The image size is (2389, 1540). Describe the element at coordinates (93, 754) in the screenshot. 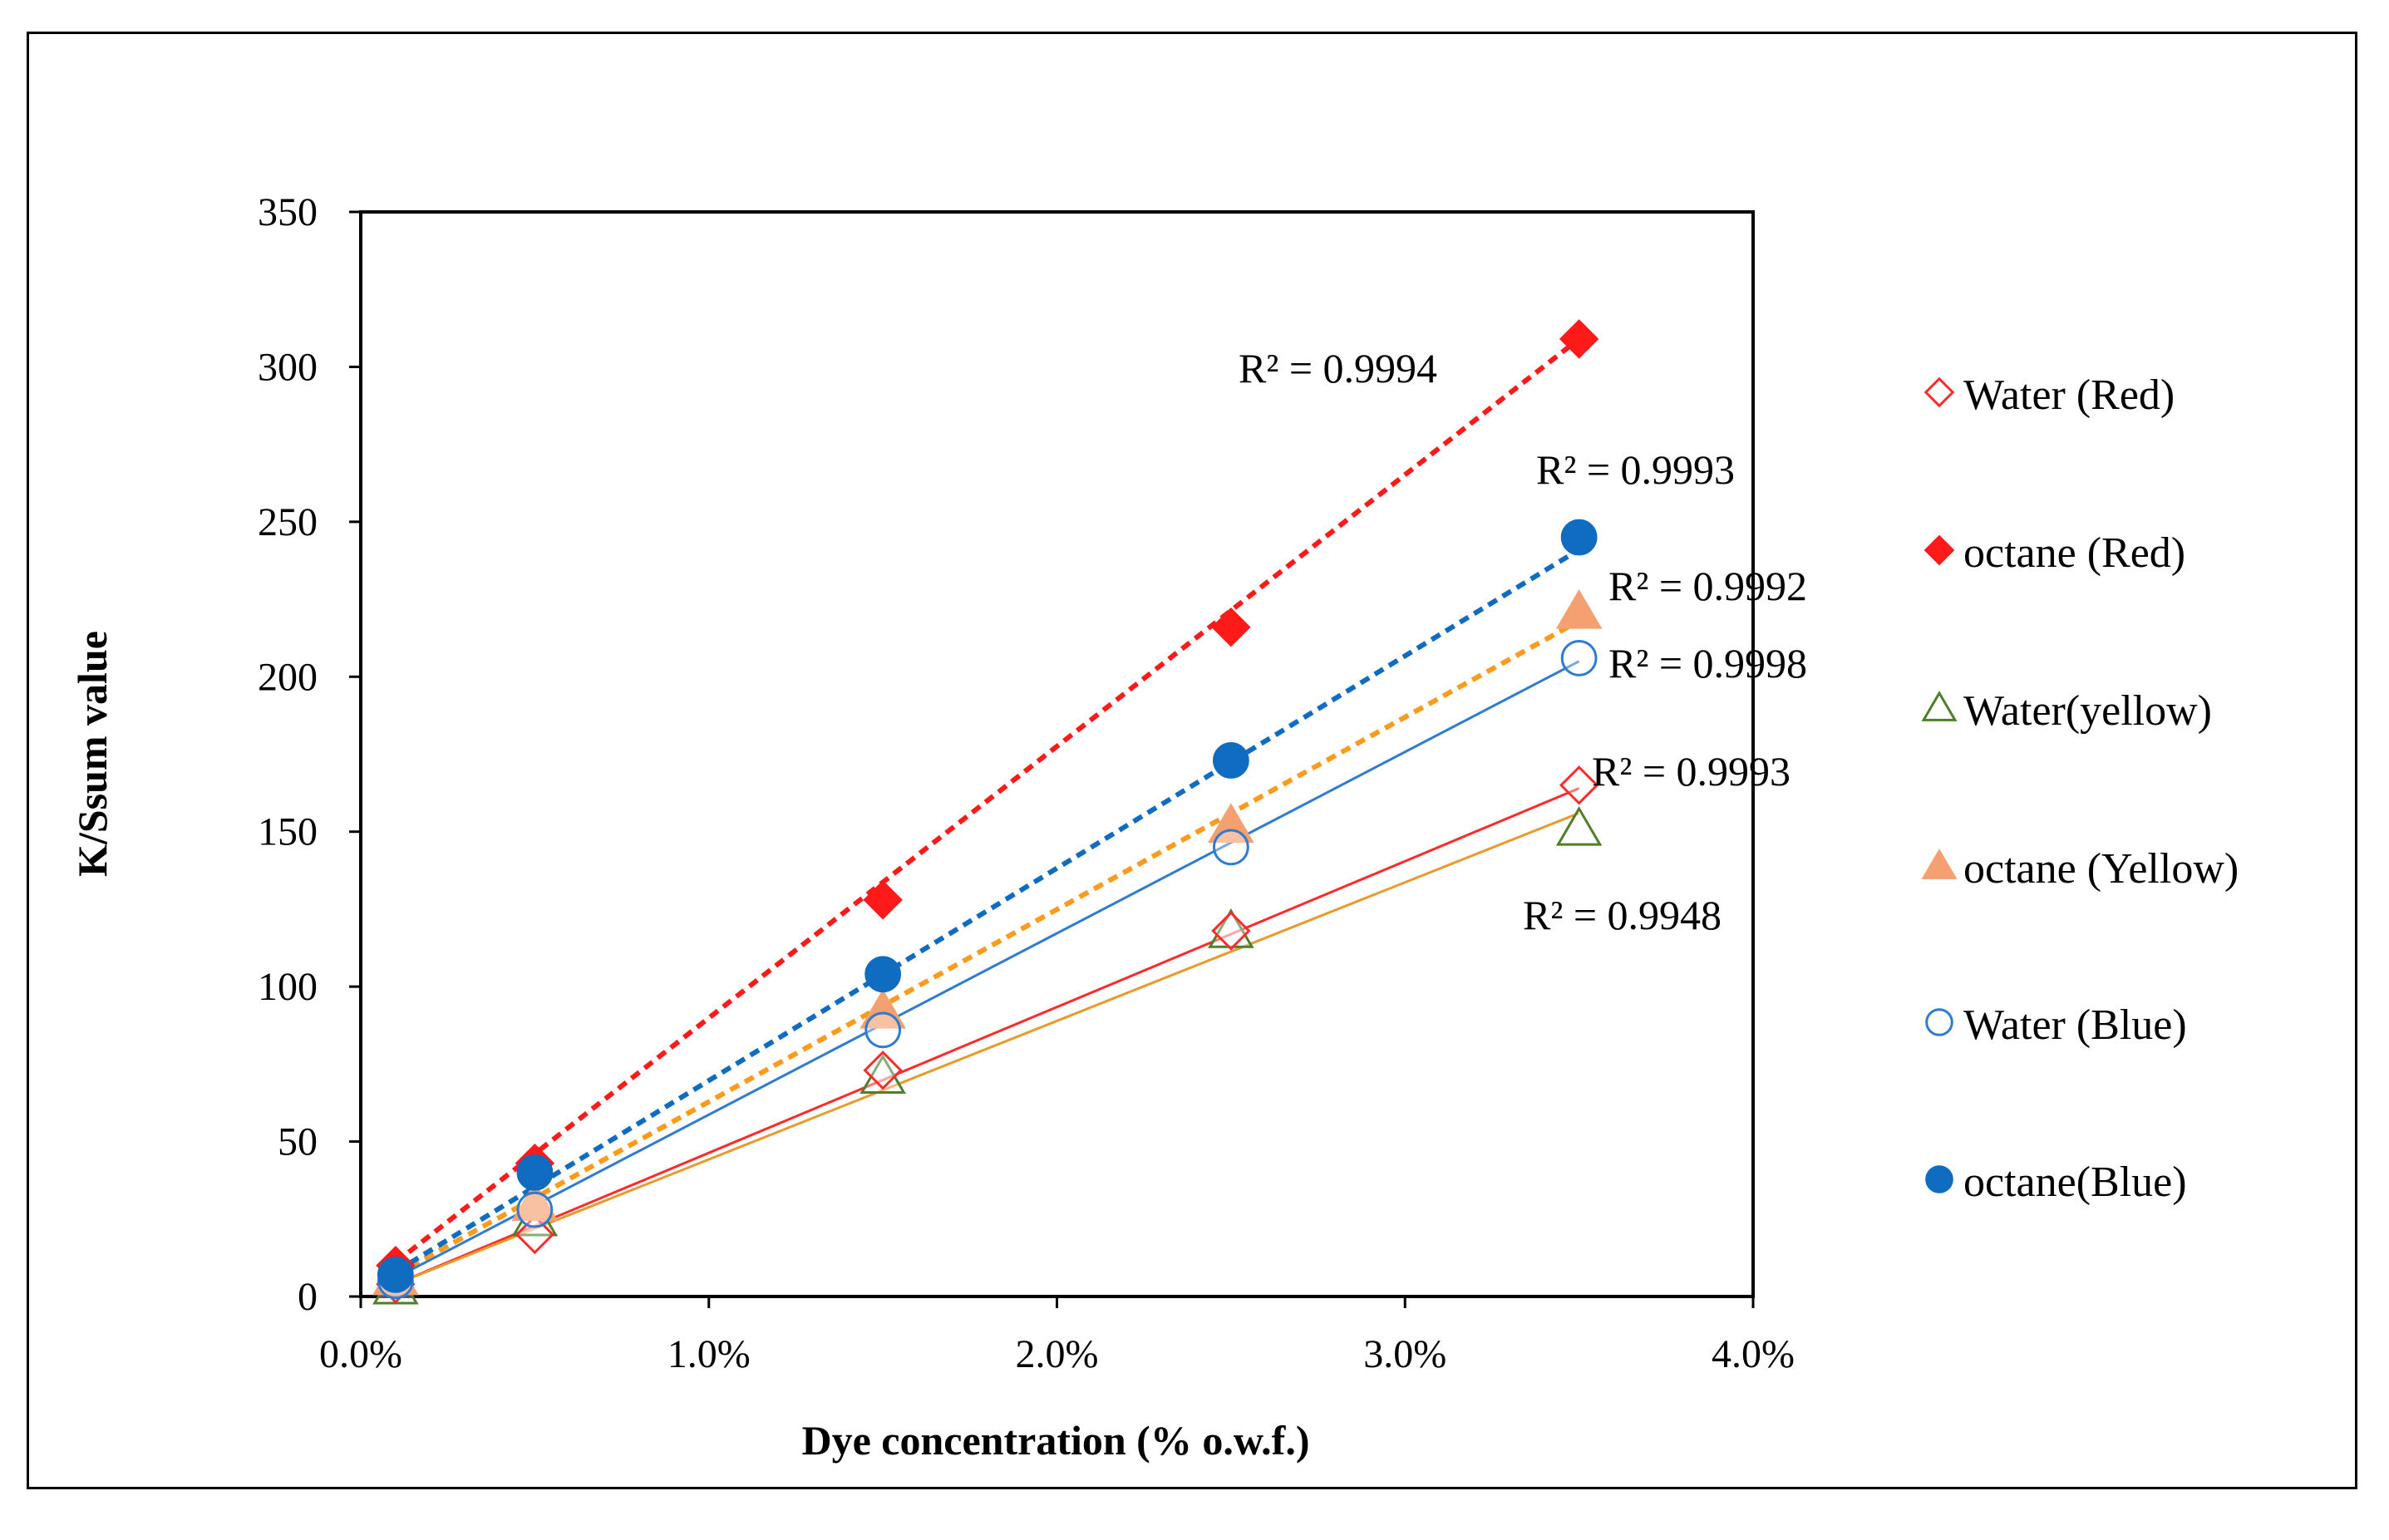

I see `y-axis-title: K/Ssum value` at that location.